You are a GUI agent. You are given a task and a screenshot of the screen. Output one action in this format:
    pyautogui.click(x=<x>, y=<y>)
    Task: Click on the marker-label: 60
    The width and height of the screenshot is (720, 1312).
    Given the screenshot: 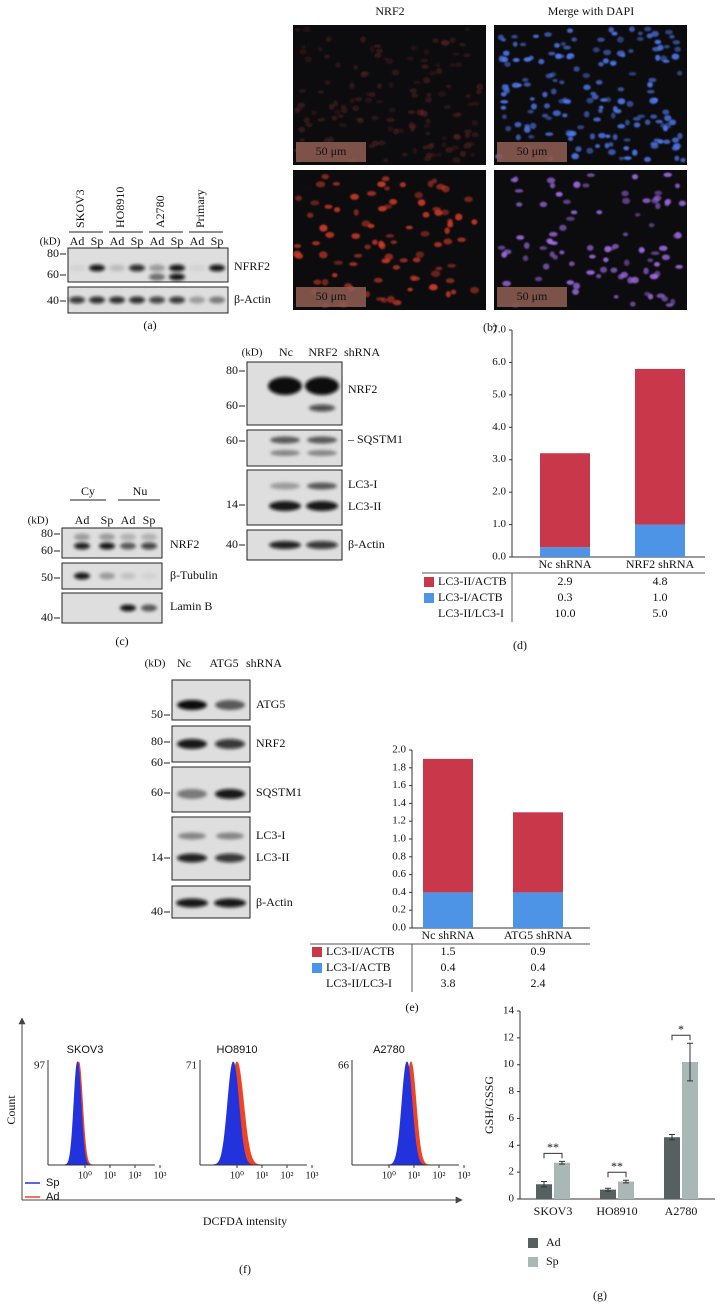 What is the action you would take?
    pyautogui.click(x=53, y=274)
    